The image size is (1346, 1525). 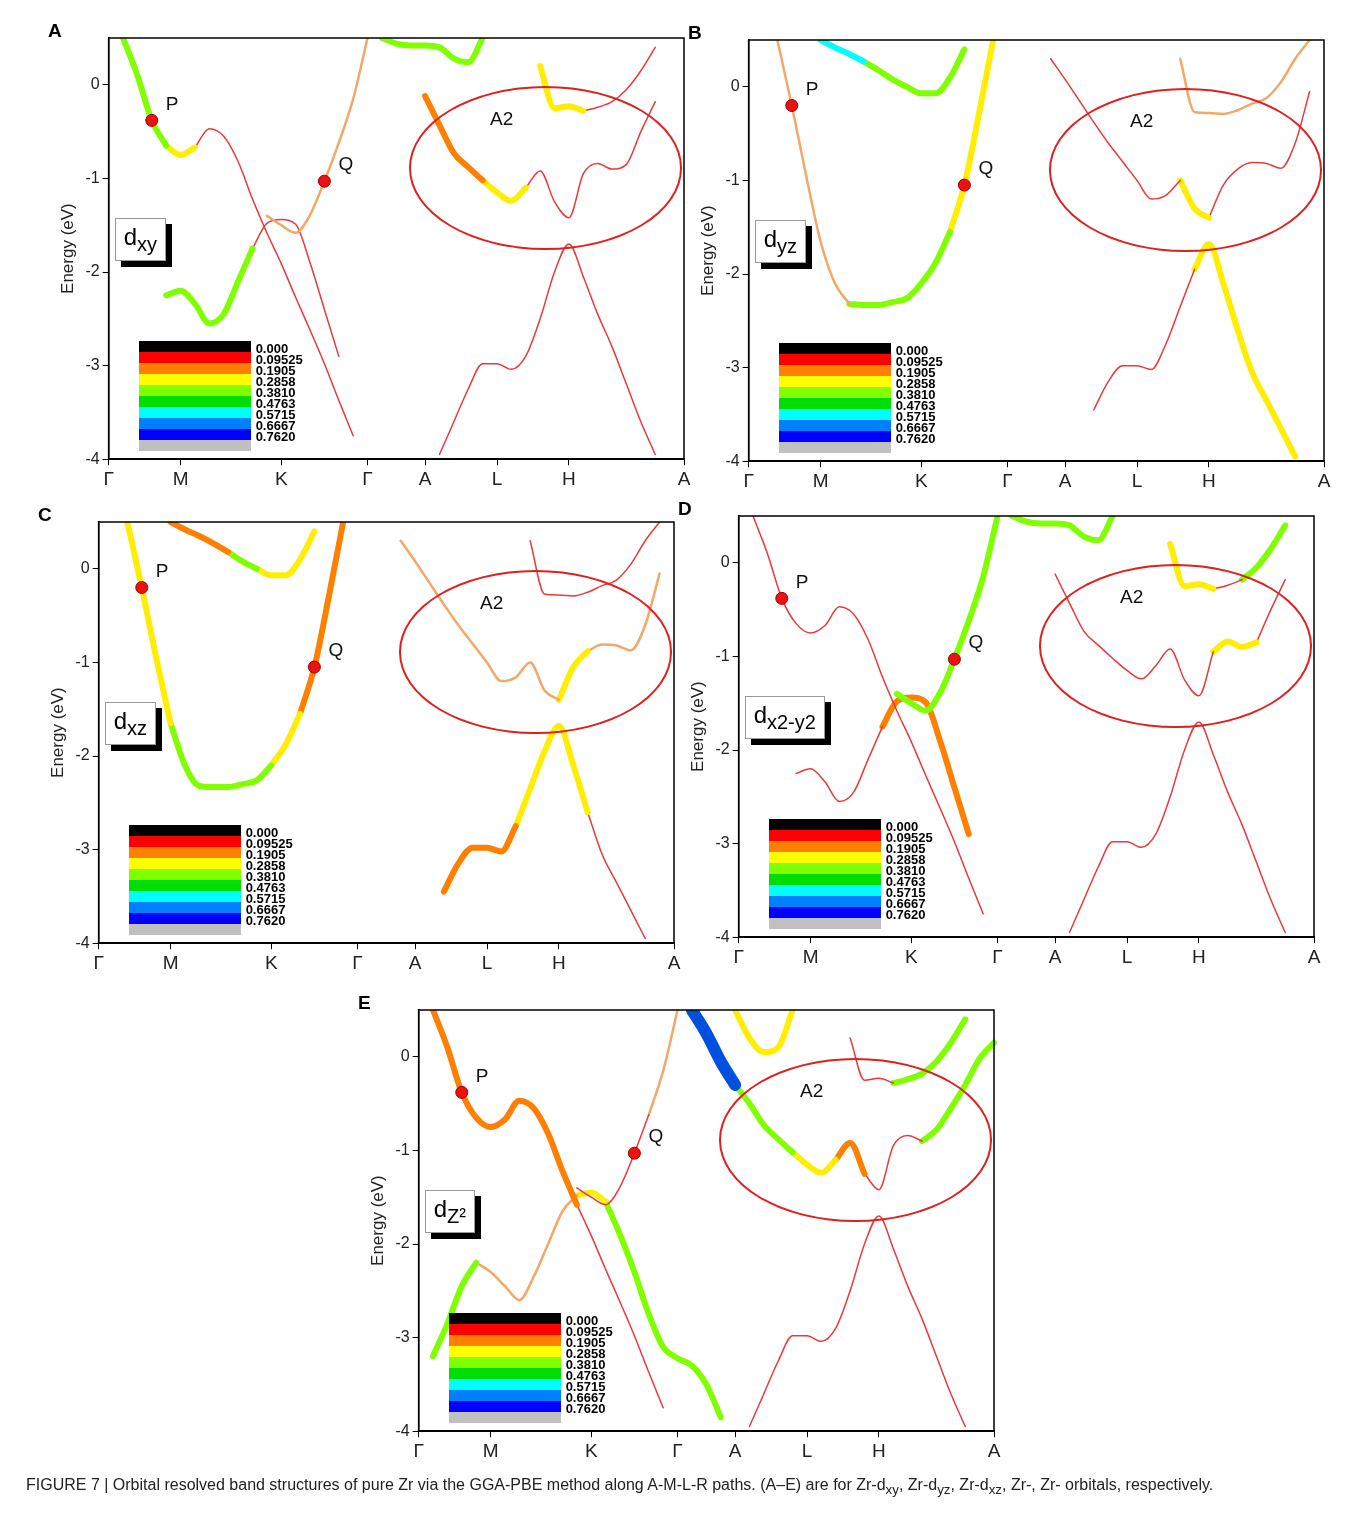 What do you see at coordinates (620, 1487) in the screenshot?
I see `caption: FIGURE 7 | Orbital resolved band structures of pure Zr via the GGA-PBE method along A-M-L-R paths. (A–E) are for Zr-d$_{xy}$, Zr-d$_{yz}$, Zr-d$_{xz}$, Zr-, Zr- orbitals, respectively.` at bounding box center [620, 1487].